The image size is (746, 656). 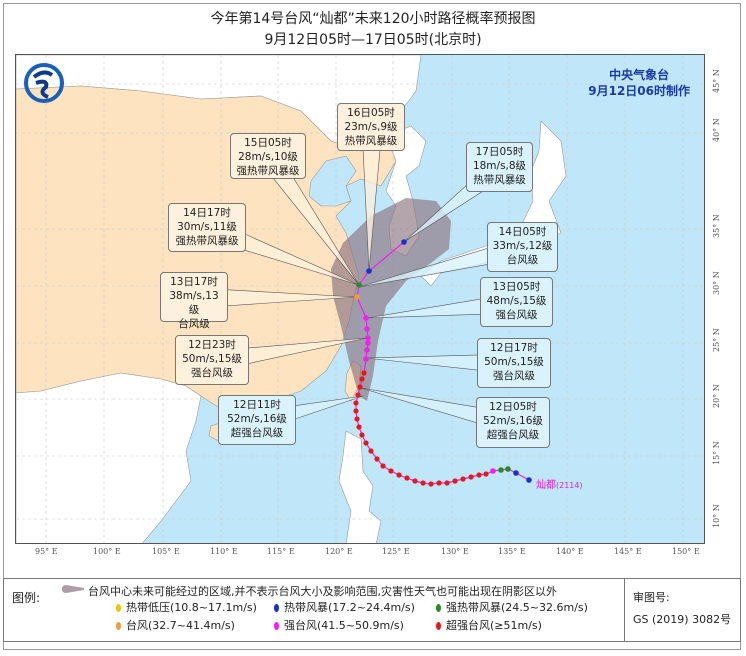 I want to click on forecast-label-grade: 台风级, so click(x=194, y=324).